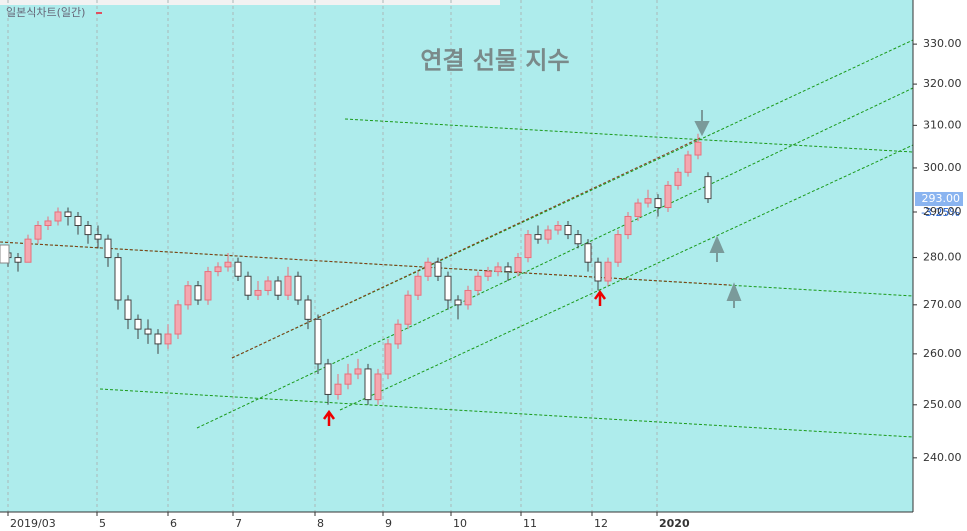 This screenshot has width=967, height=531. What do you see at coordinates (942, 404) in the screenshot?
I see `y-tick-label: 250.00` at bounding box center [942, 404].